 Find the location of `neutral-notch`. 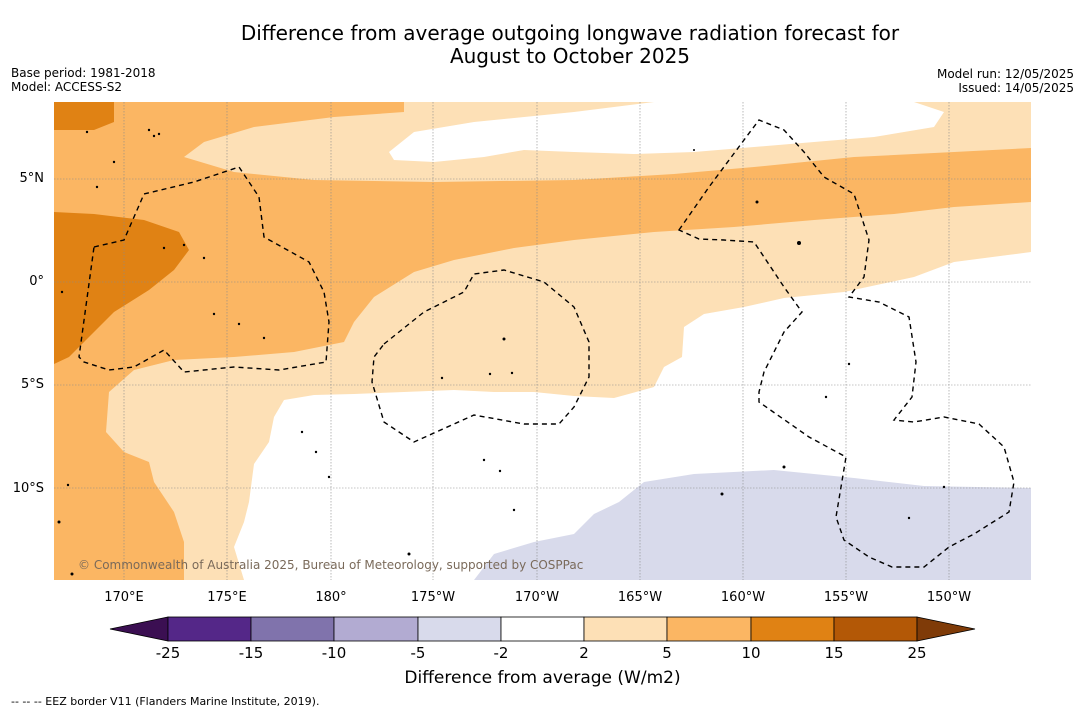

neutral-notch is located at coordinates (666, 132).